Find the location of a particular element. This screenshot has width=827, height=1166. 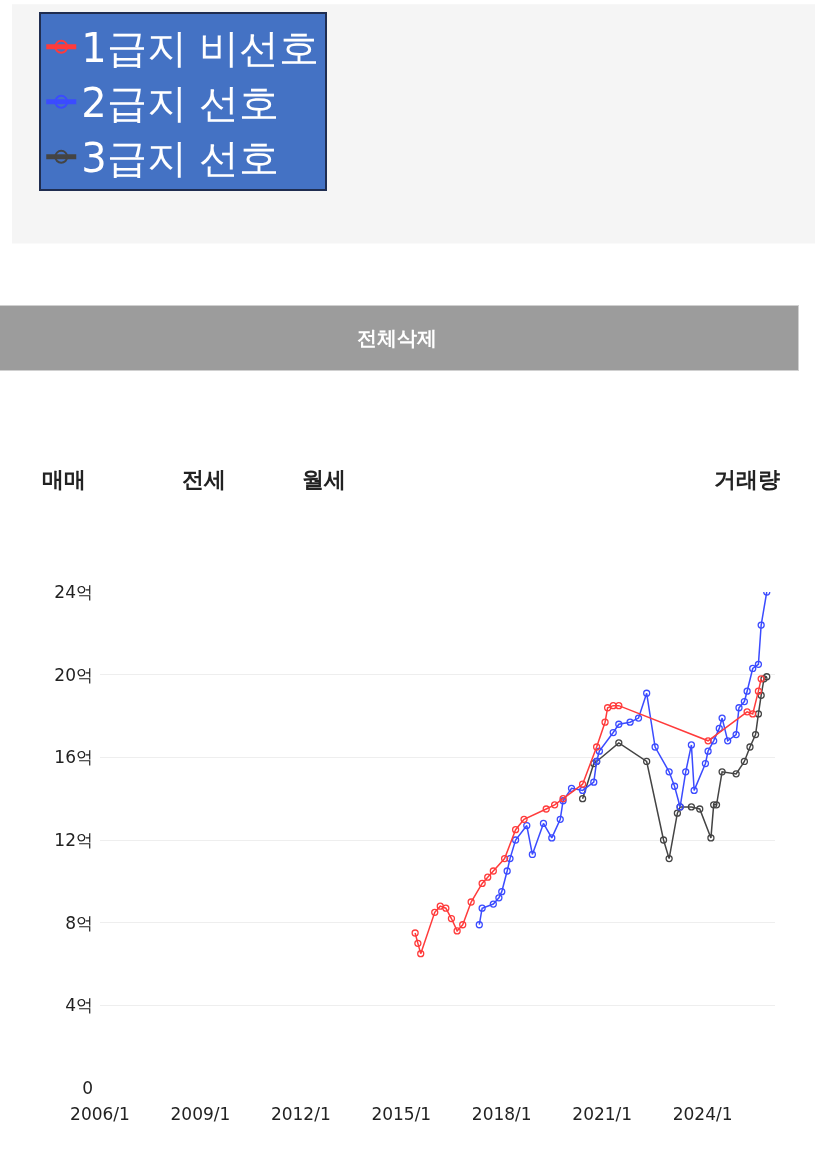

text: 매매 is located at coordinates (64, 479).